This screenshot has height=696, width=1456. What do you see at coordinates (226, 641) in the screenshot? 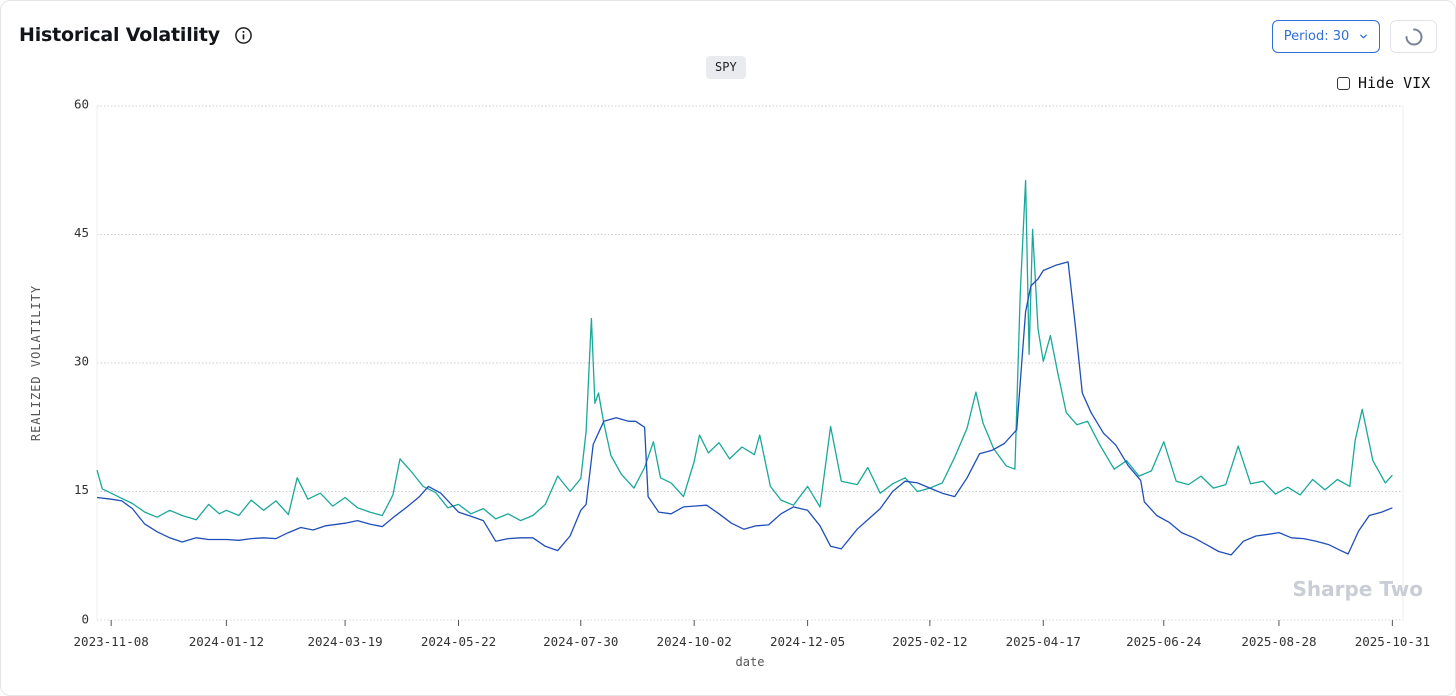
I see `x-tick-label: 2024-01-12` at bounding box center [226, 641].